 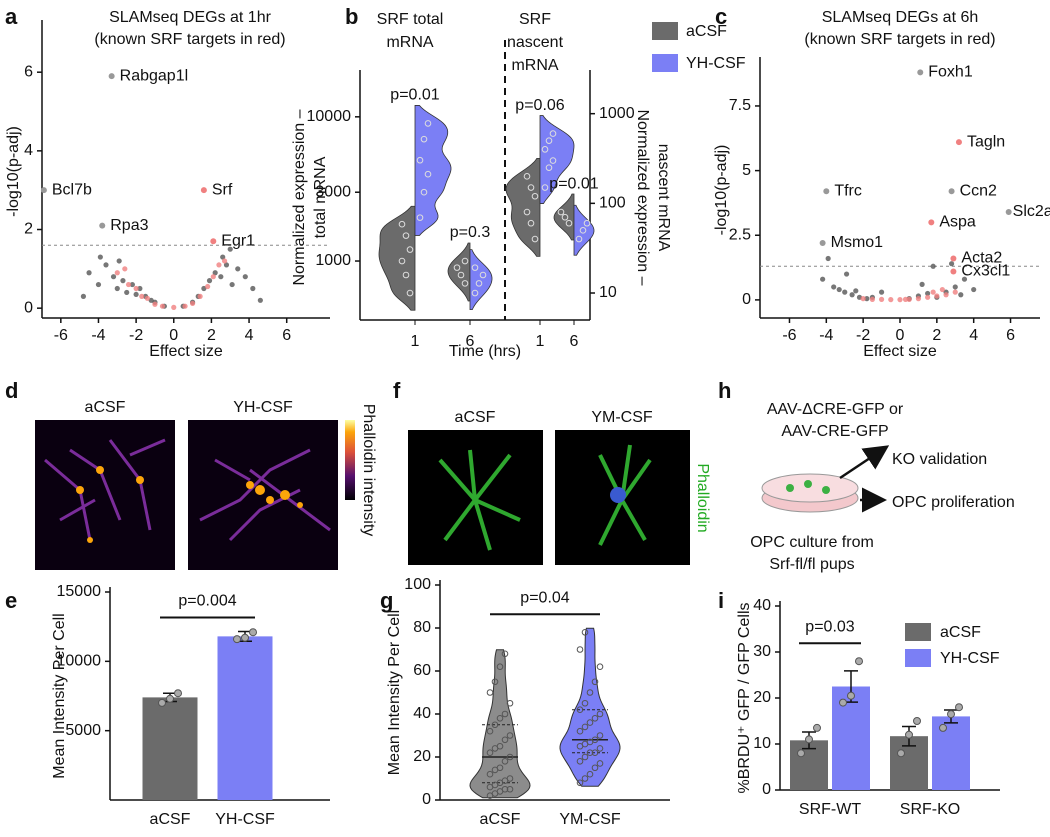 What do you see at coordinates (28, 71) in the screenshot?
I see `y-tick-label: 6` at bounding box center [28, 71].